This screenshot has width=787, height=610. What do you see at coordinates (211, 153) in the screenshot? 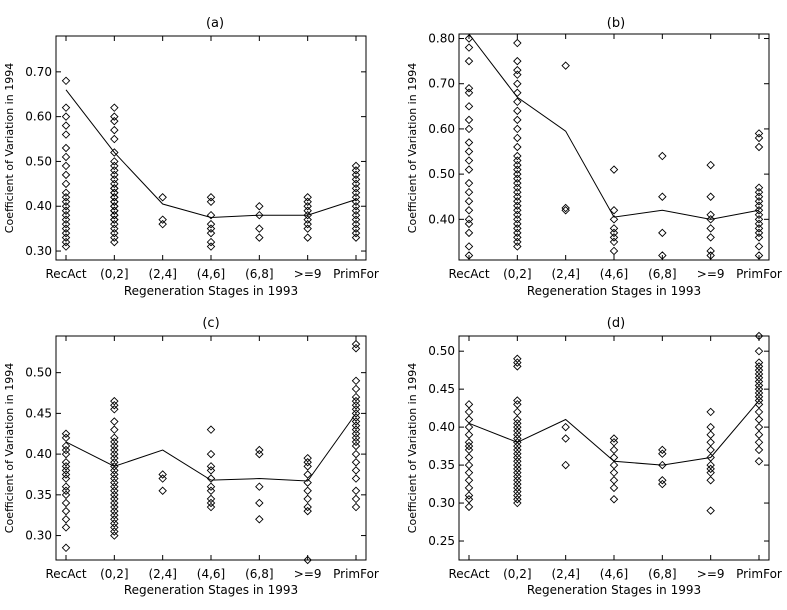
I see `mean-line` at bounding box center [211, 153].